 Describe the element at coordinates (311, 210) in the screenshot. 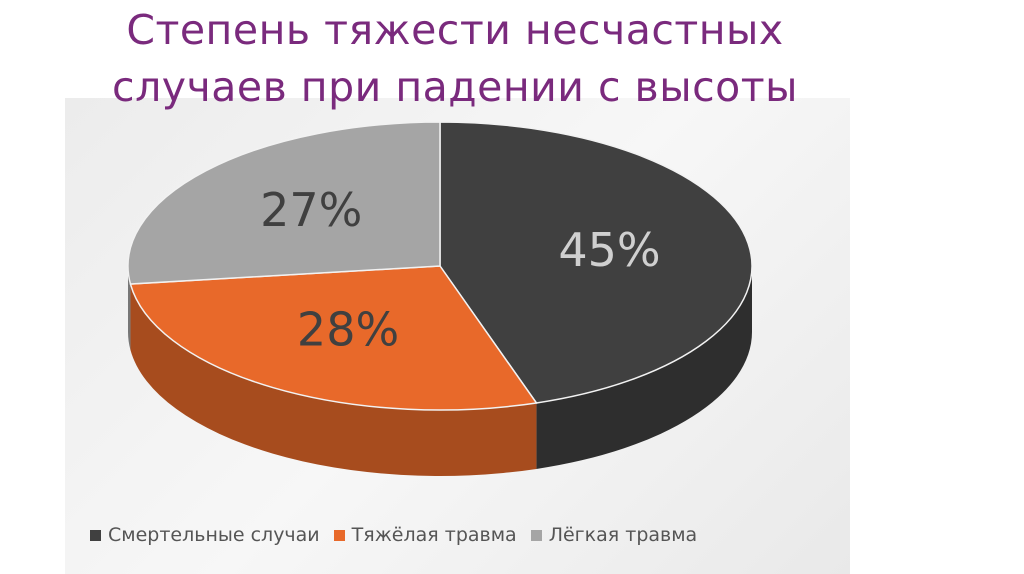

I see `data-label: 27%` at that location.